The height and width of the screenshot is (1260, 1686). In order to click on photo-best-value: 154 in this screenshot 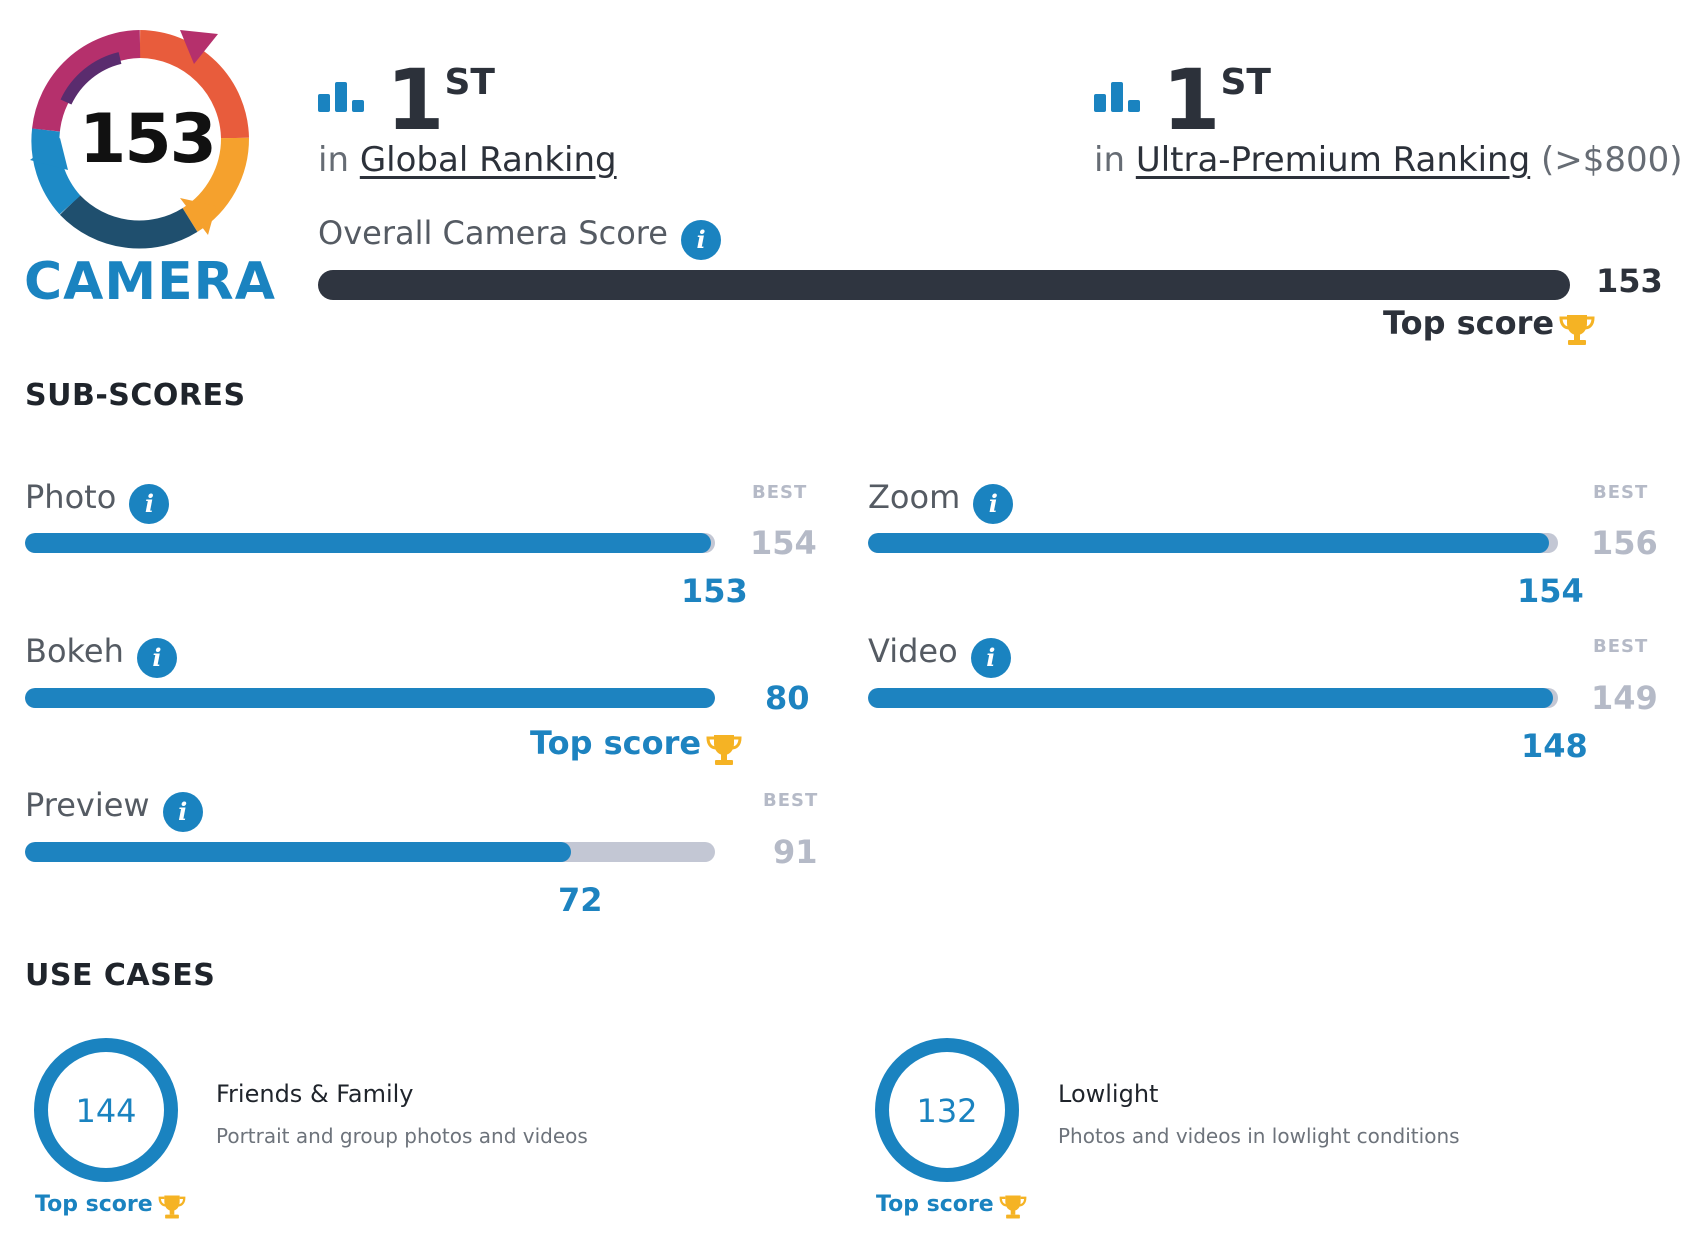, I will do `click(783, 543)`.